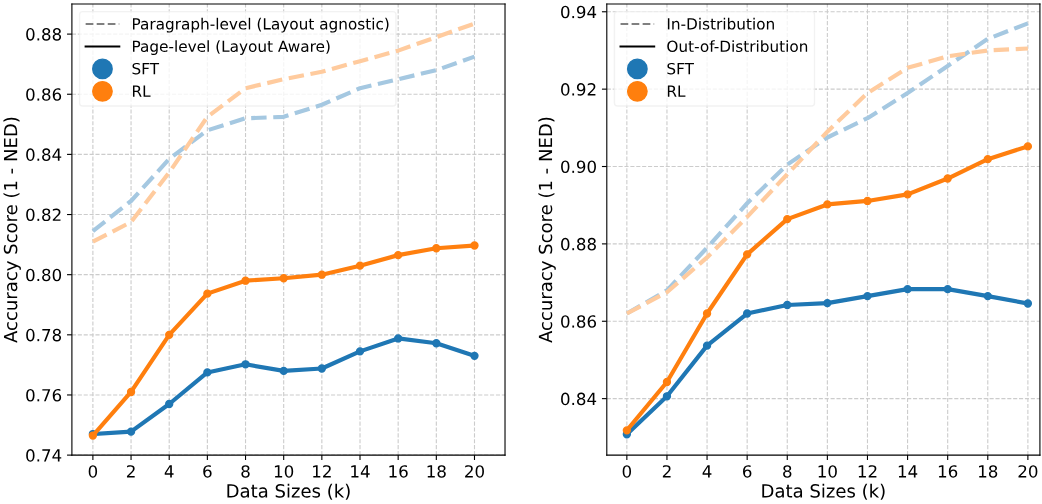  I want to click on y-tick-label: 0.78, so click(44, 335).